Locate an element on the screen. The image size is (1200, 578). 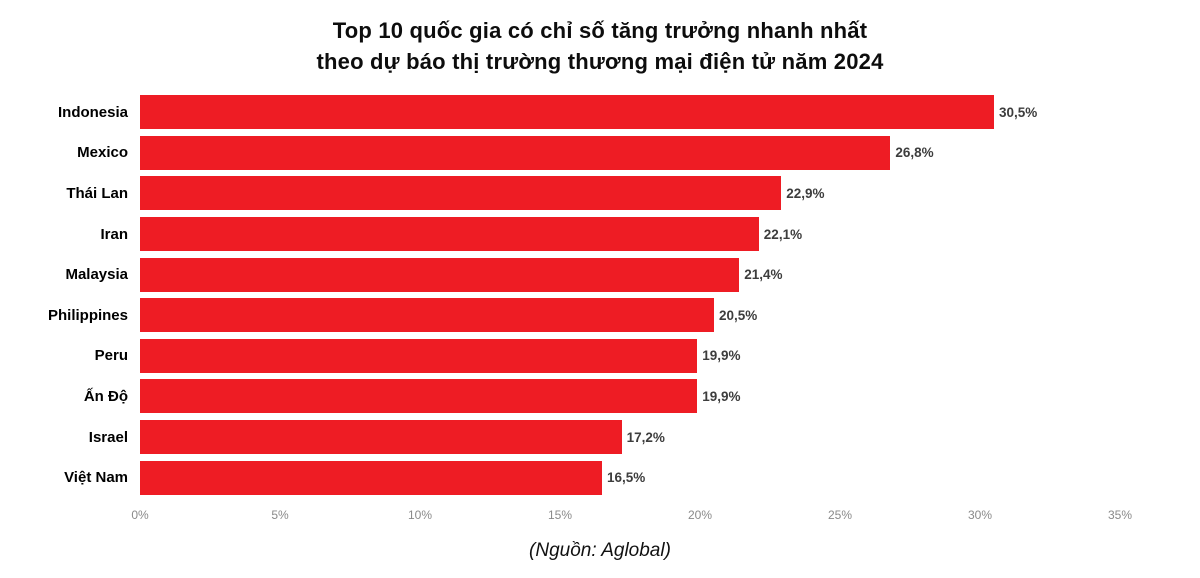
bar-row: Malaysia 21,4% is located at coordinates (600, 274).